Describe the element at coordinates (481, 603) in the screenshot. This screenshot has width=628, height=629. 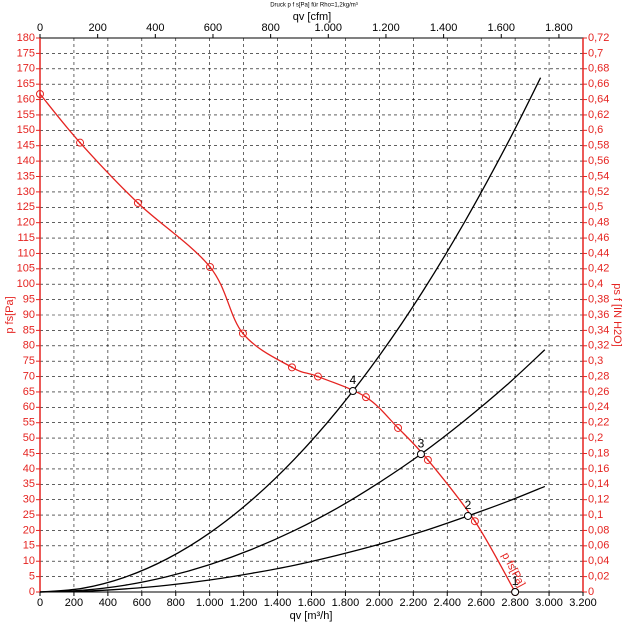
I see `x-tick-label: 2.600` at that location.